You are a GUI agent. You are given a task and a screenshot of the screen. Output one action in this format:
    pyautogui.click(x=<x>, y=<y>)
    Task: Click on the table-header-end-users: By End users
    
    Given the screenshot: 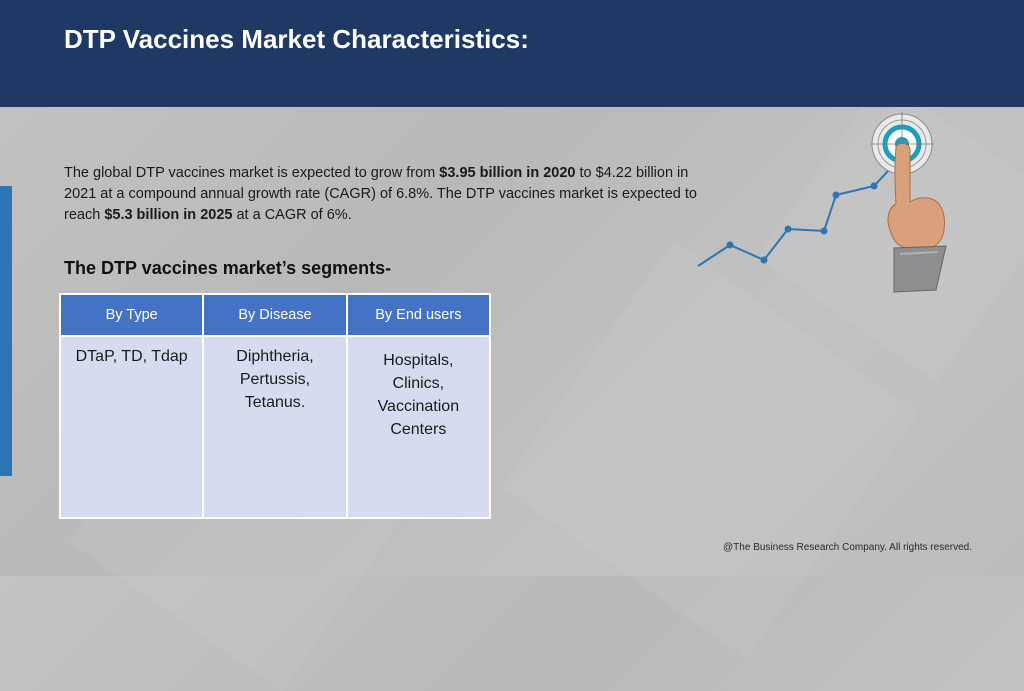 What is the action you would take?
    pyautogui.click(x=418, y=315)
    